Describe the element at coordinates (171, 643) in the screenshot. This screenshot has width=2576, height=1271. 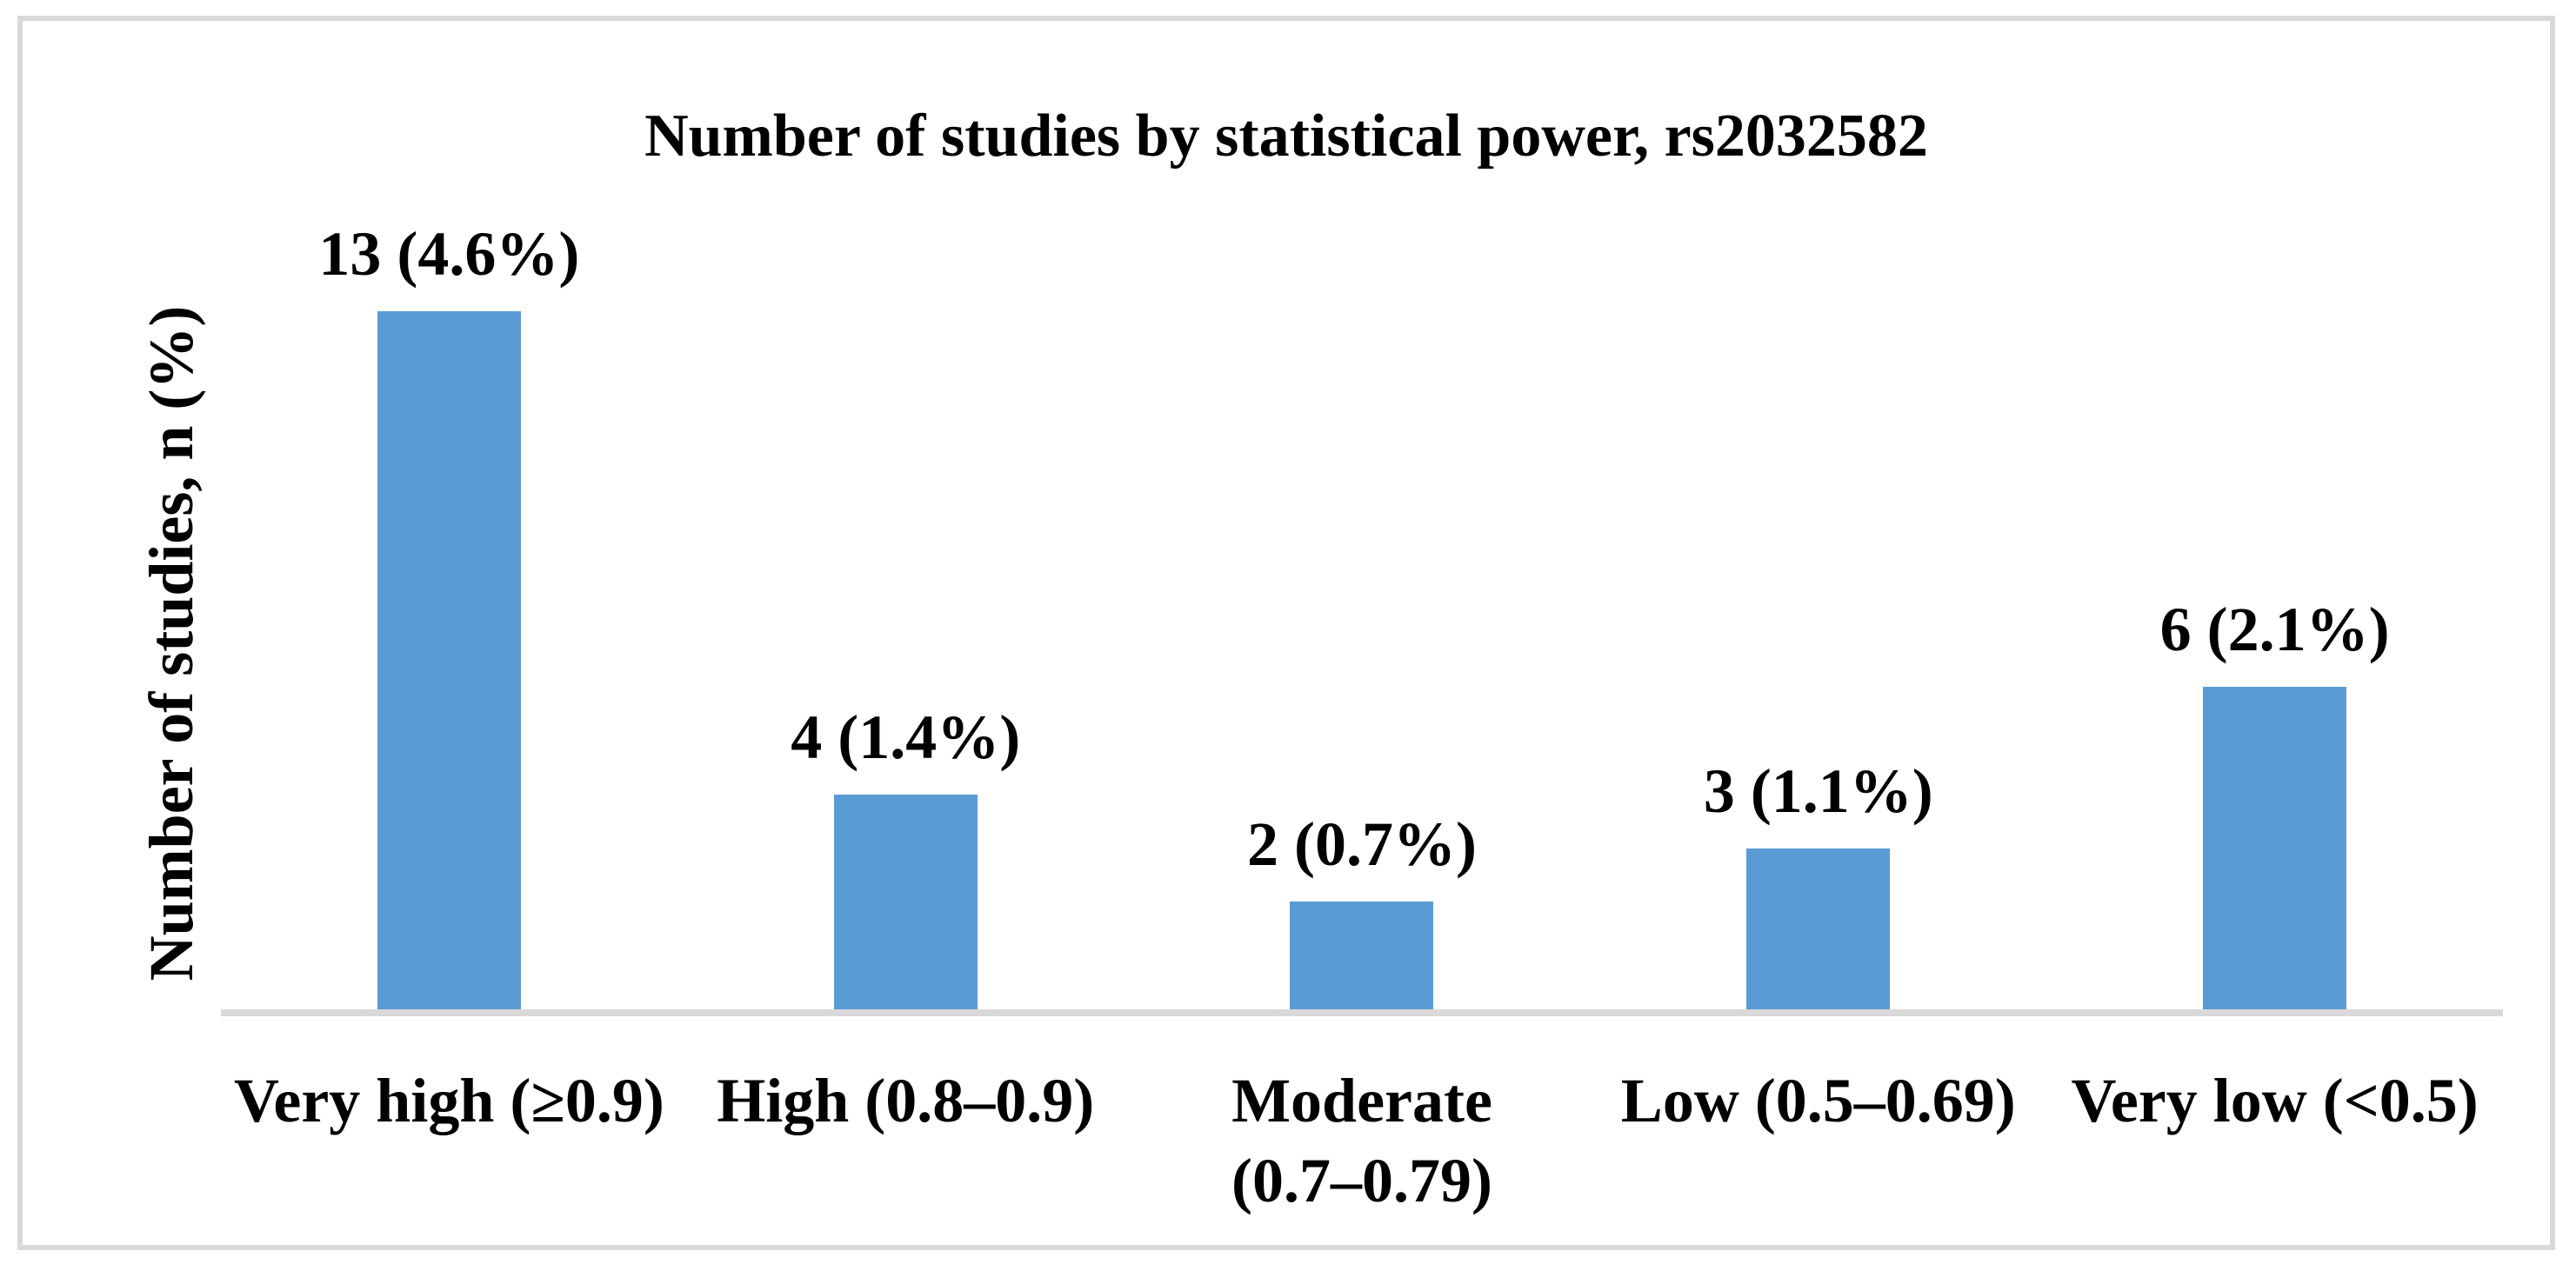
I see `y-axis-title: Number of studies, n (%)` at that location.